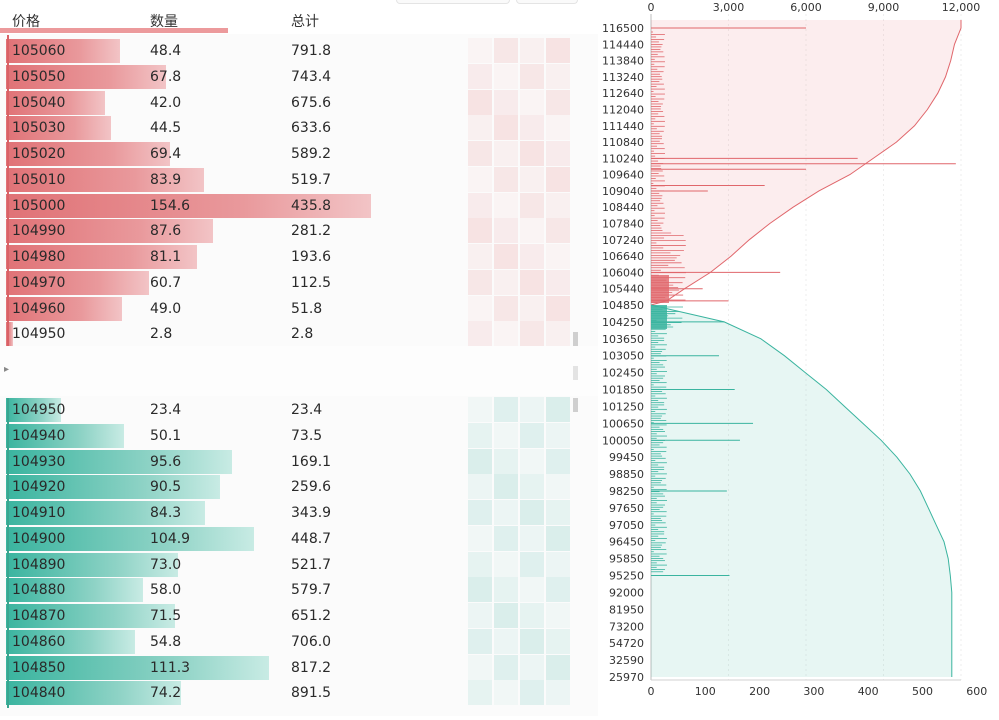 This screenshot has height=720, width=999. I want to click on bottom-axis-tick: 100, so click(705, 691).